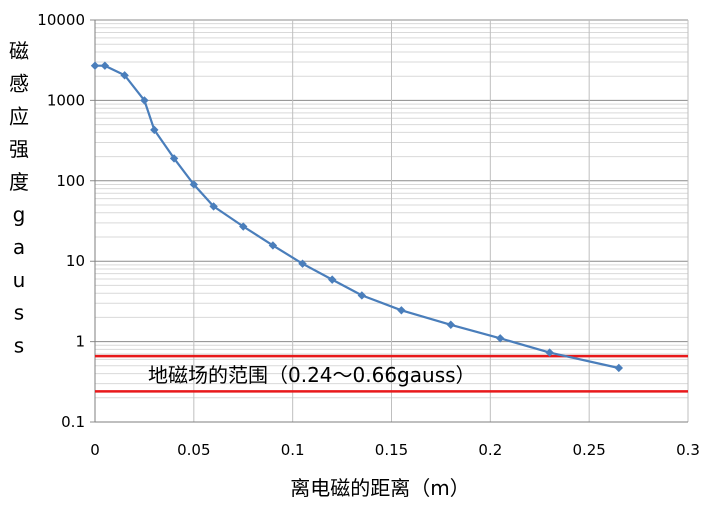 This screenshot has height=511, width=708. What do you see at coordinates (61, 221) in the screenshot?
I see `y-tick-labels: 0.1 1 10 100 1000 10000` at bounding box center [61, 221].